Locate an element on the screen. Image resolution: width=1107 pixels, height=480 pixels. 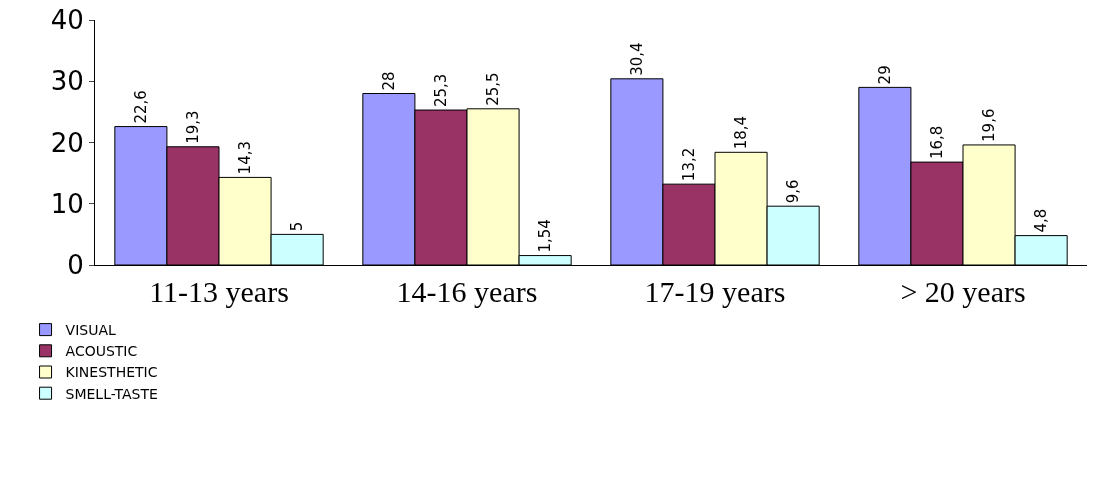
x-tick-label: > 20 years is located at coordinates (963, 291).